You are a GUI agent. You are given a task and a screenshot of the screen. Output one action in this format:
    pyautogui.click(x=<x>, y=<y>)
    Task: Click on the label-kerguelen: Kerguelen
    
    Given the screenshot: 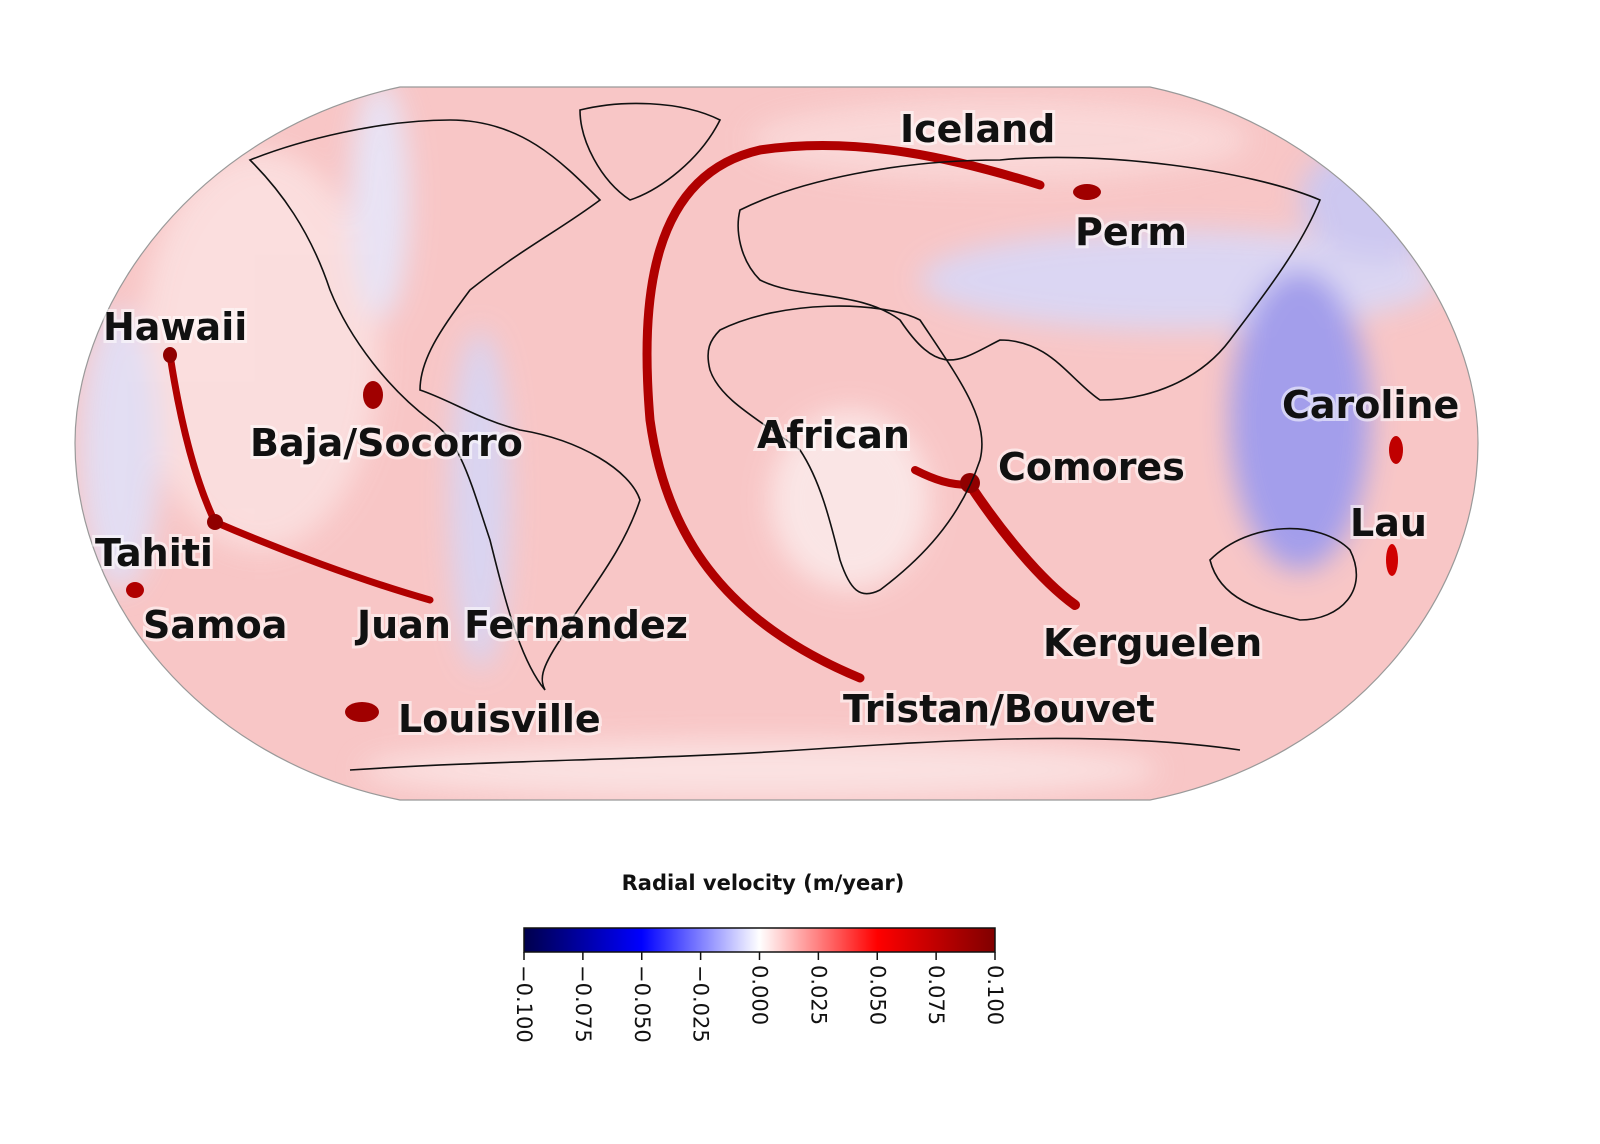 What is the action you would take?
    pyautogui.click(x=1152, y=643)
    